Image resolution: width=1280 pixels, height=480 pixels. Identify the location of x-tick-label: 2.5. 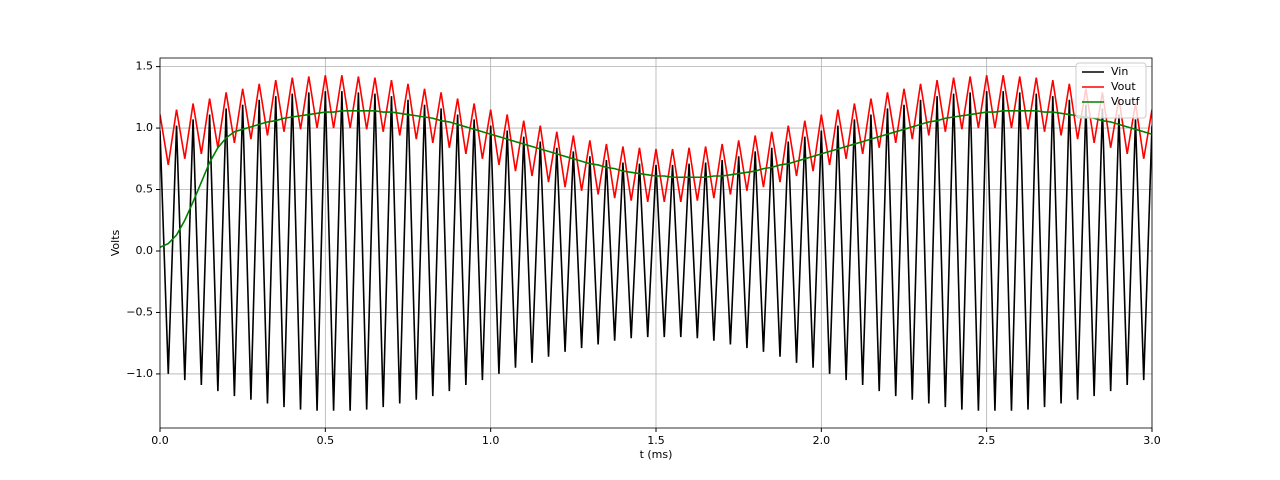
(987, 440).